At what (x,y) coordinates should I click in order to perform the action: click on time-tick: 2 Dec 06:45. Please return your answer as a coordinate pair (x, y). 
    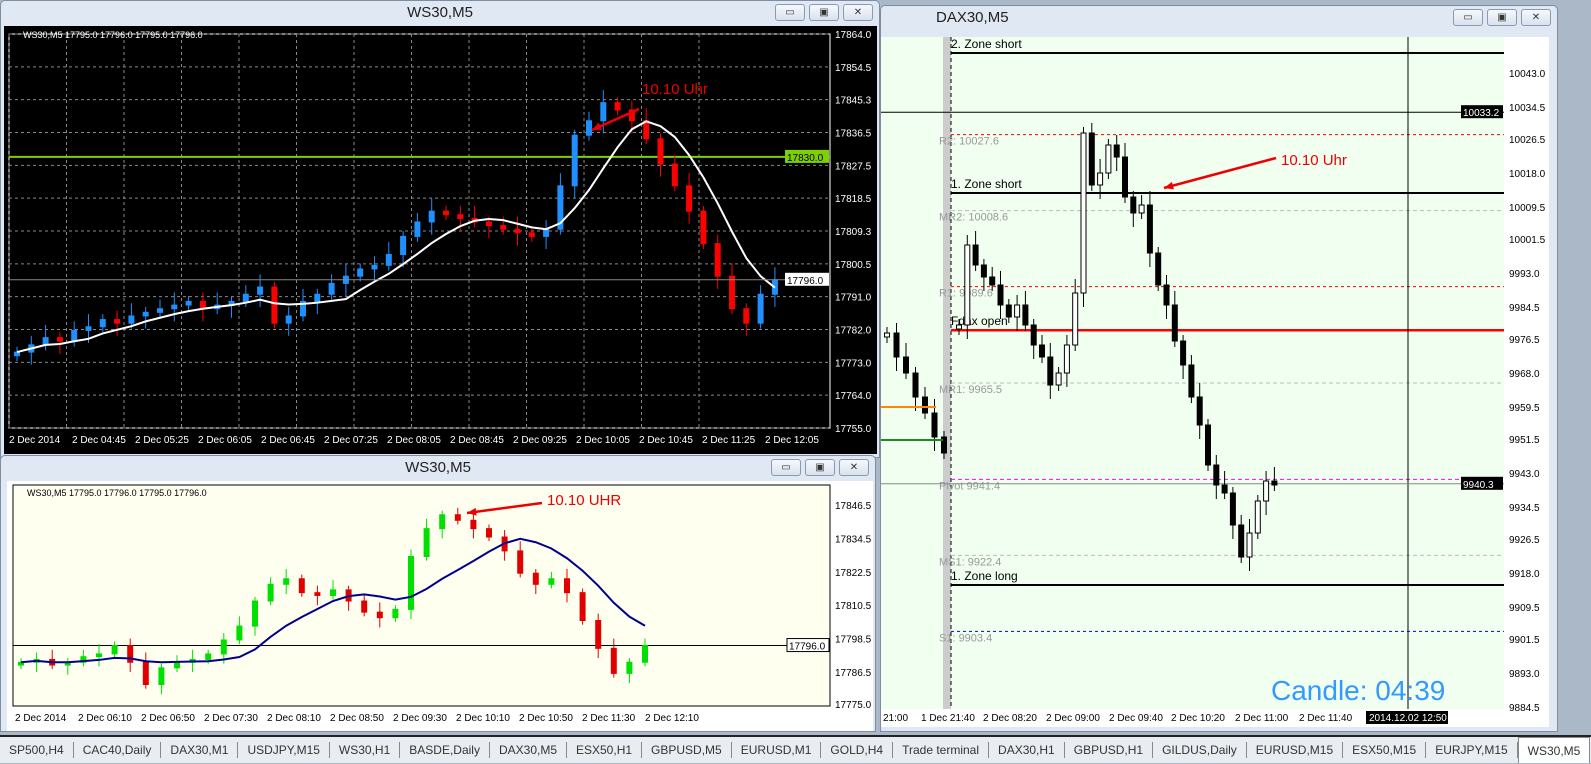
    Looking at the image, I should click on (288, 440).